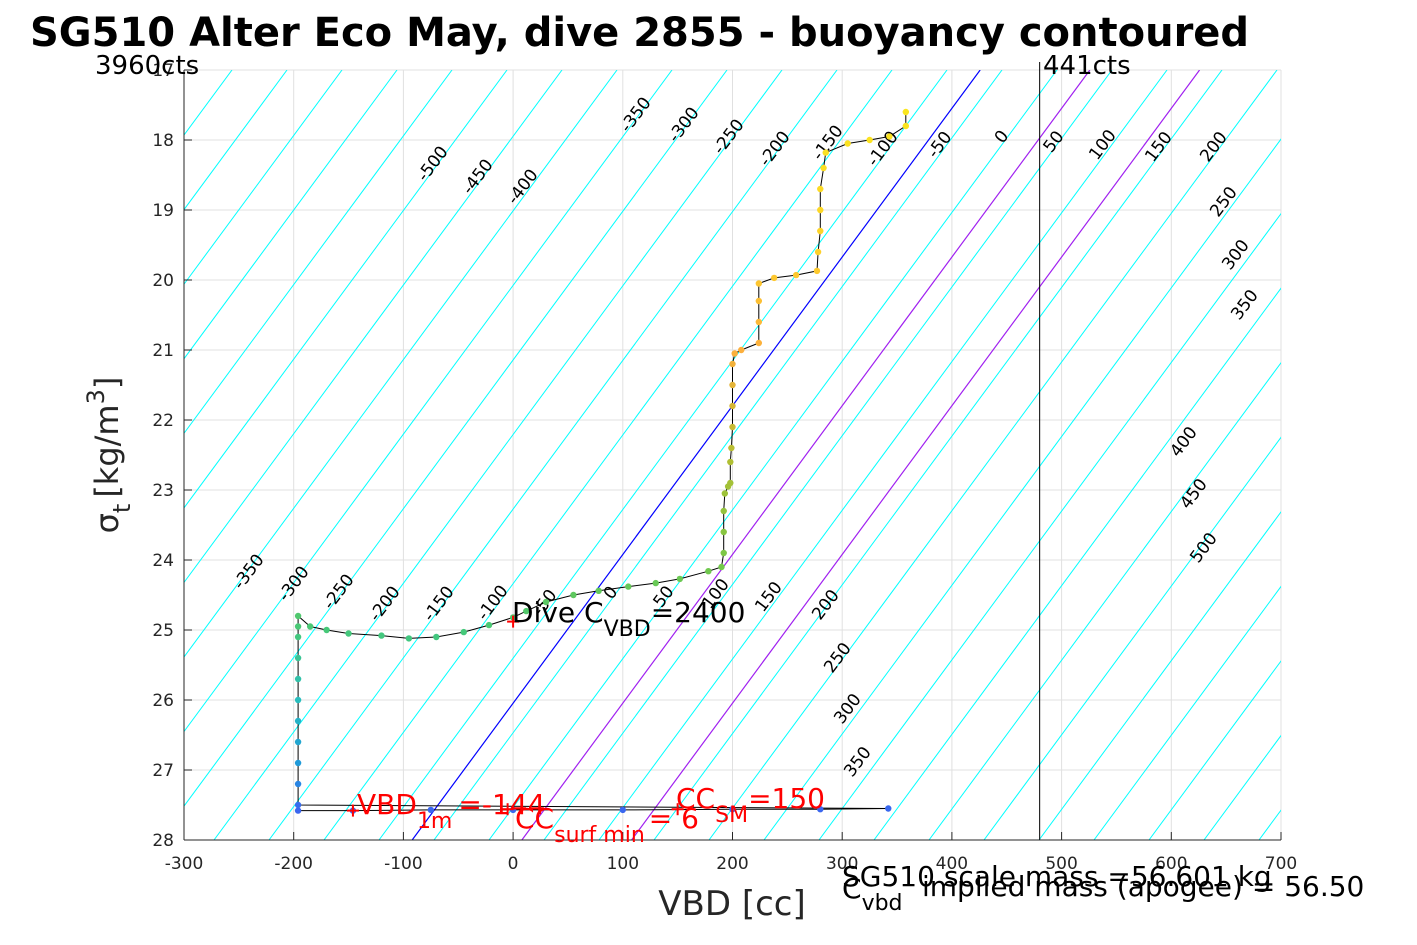 The height and width of the screenshot is (945, 1417). Describe the element at coordinates (731, 815) in the screenshot. I see `ccsm-sub: SM` at that location.